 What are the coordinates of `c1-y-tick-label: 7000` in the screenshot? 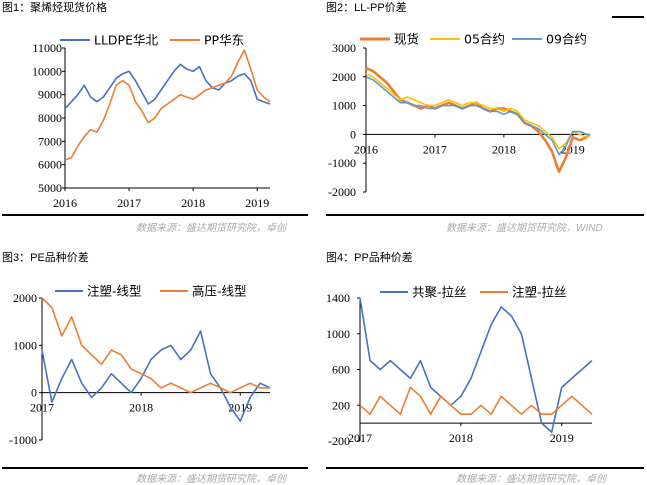 It's located at (50, 141).